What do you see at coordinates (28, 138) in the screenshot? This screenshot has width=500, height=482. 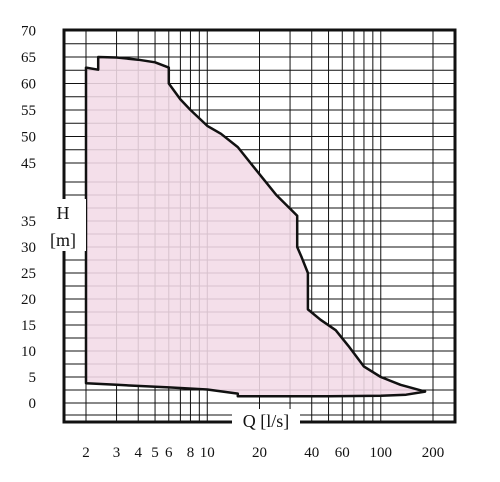 I see `y-tick-label: 50` at bounding box center [28, 138].